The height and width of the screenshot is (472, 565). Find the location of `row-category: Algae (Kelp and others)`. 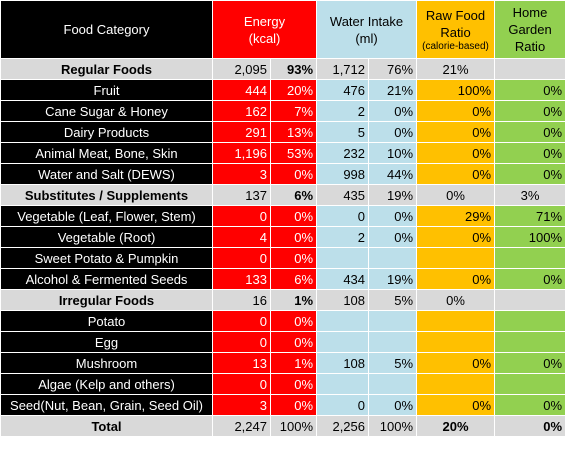

row-category: Algae (Kelp and others) is located at coordinates (106, 384).